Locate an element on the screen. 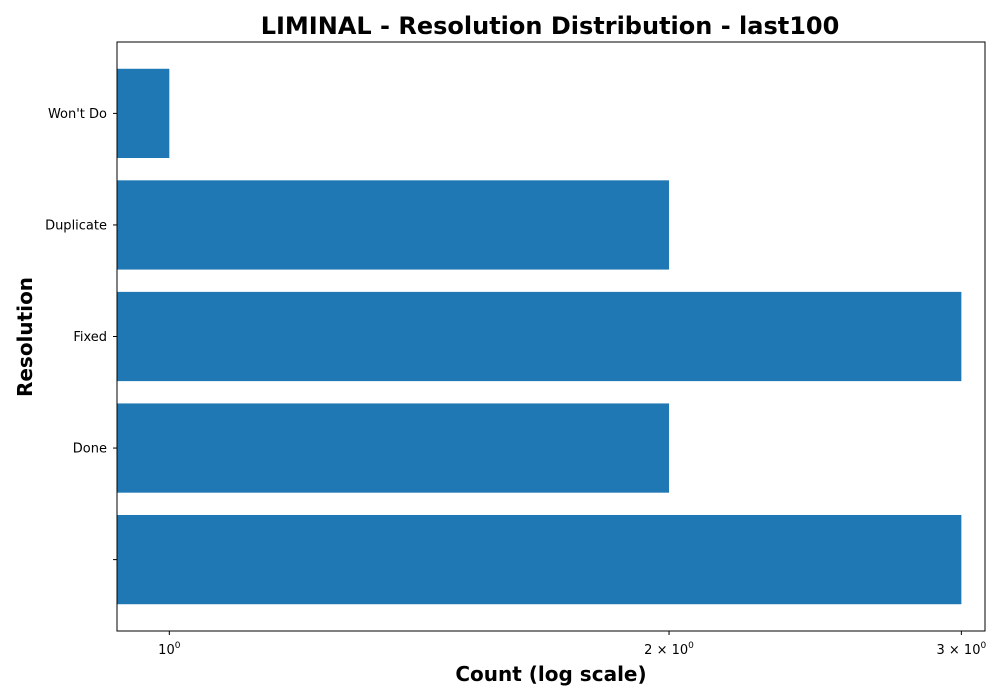 Image resolution: width=1000 pixels, height=700 pixels. x-axis-ticks: 100 2 × 100 3 × 100 is located at coordinates (572, 644).